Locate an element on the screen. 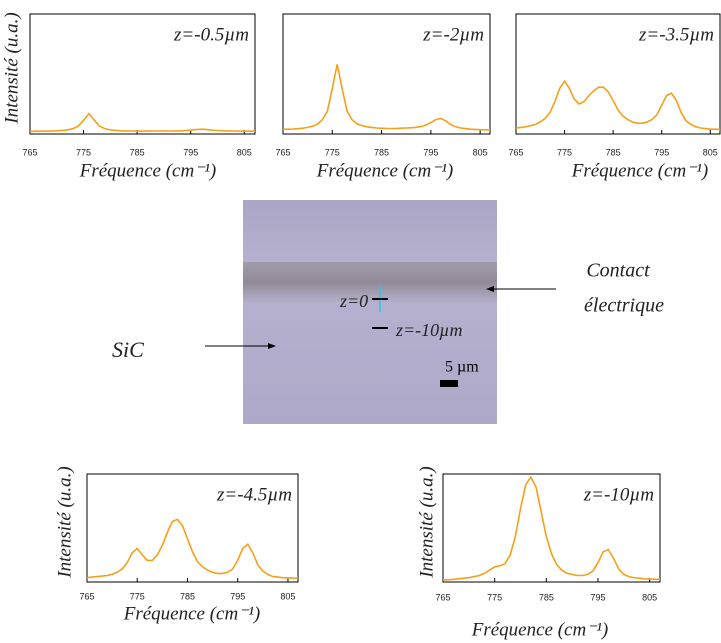 This screenshot has height=643, width=721. annotation: z=-2µm is located at coordinates (453, 34).